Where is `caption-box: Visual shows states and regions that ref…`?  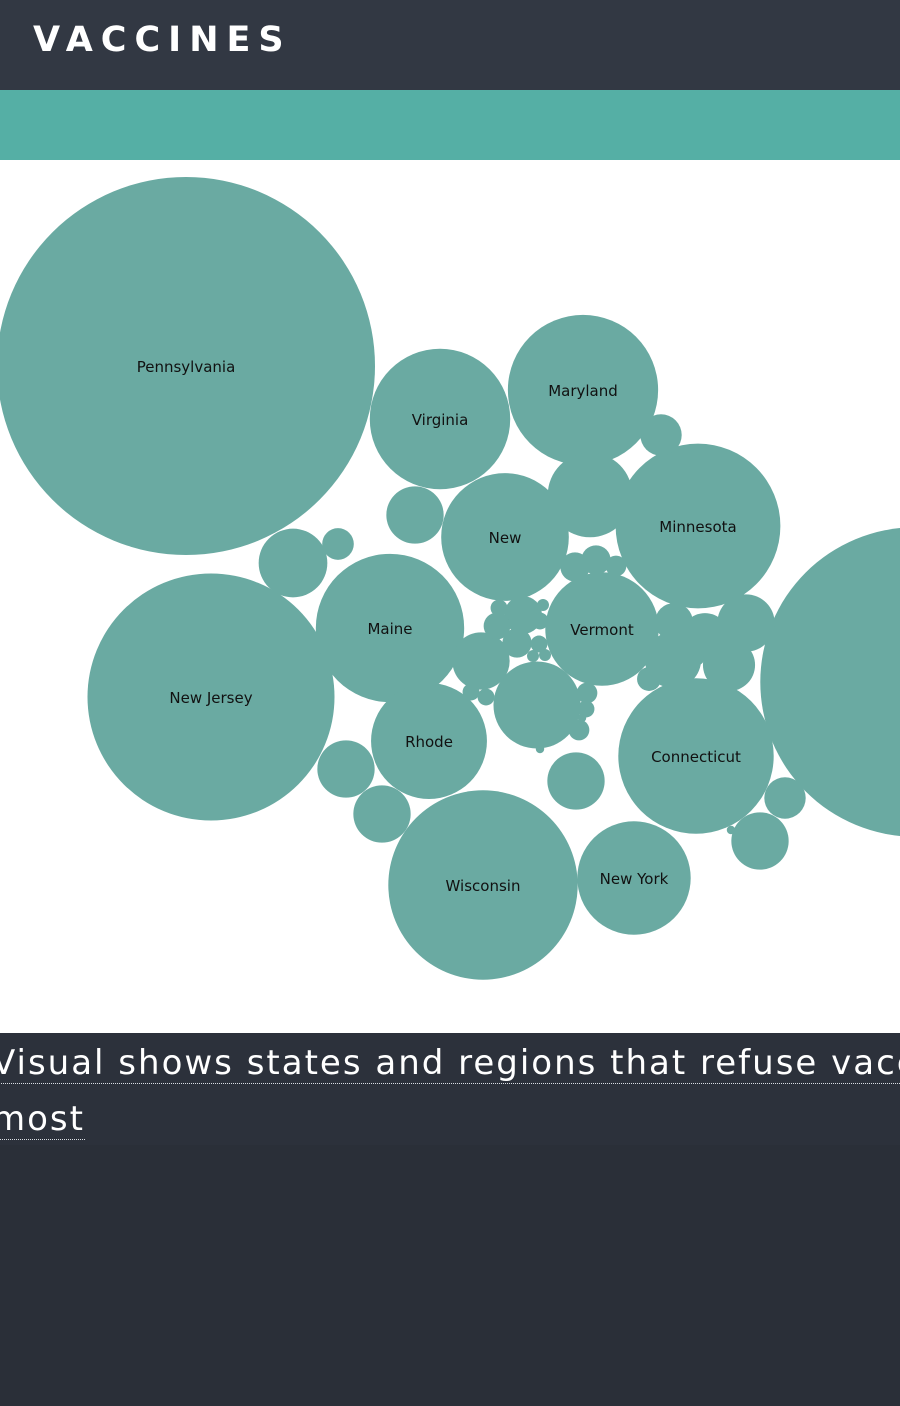
caption-box: Visual shows states and regions that ref… is located at coordinates (450, 1089).